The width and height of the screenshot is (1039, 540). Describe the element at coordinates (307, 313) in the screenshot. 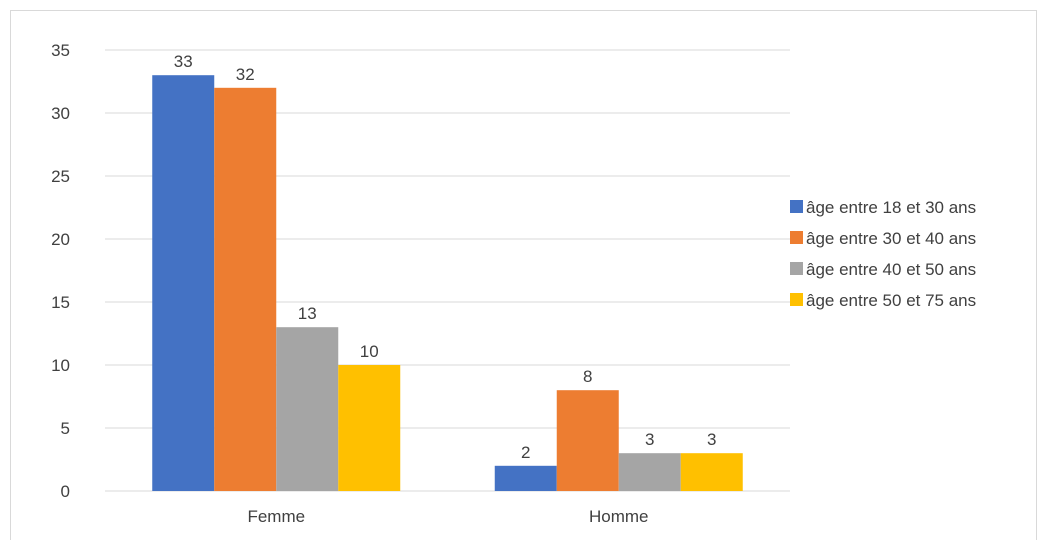

I see `data-label: 13` at that location.